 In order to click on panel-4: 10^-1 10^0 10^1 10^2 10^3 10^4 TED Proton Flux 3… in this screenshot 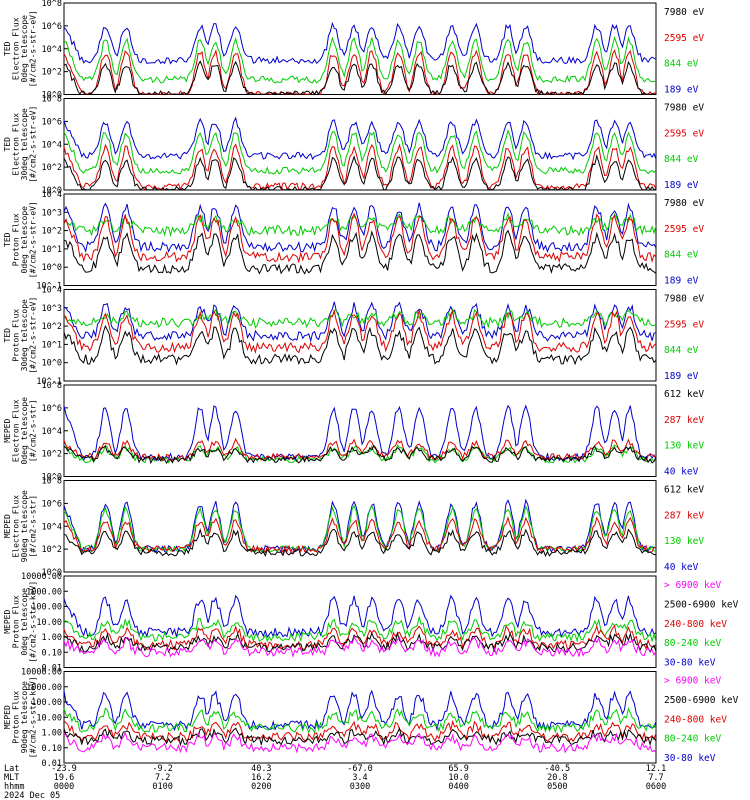, I will do `click(353, 337)`.